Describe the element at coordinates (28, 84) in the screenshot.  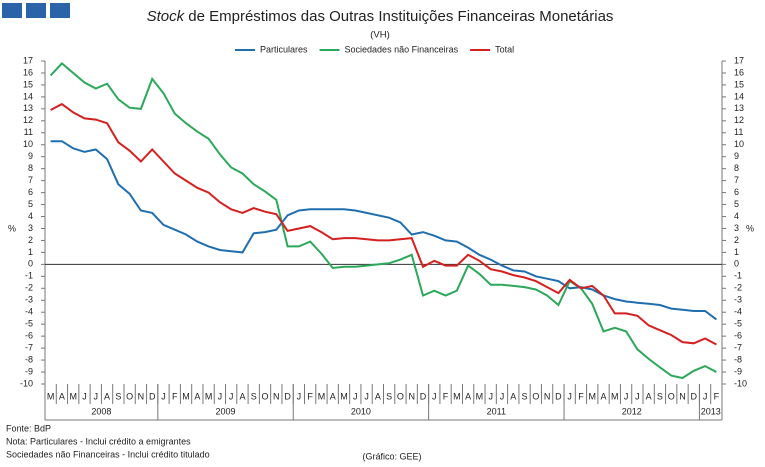
I see `y-tick-label: 15` at that location.